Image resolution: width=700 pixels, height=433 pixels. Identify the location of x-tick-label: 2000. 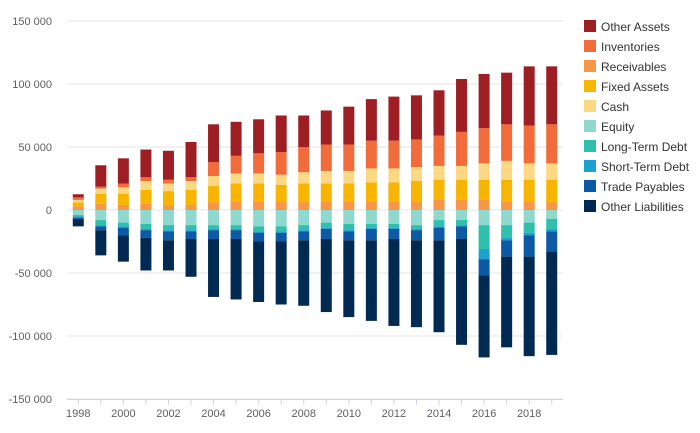
(123, 414).